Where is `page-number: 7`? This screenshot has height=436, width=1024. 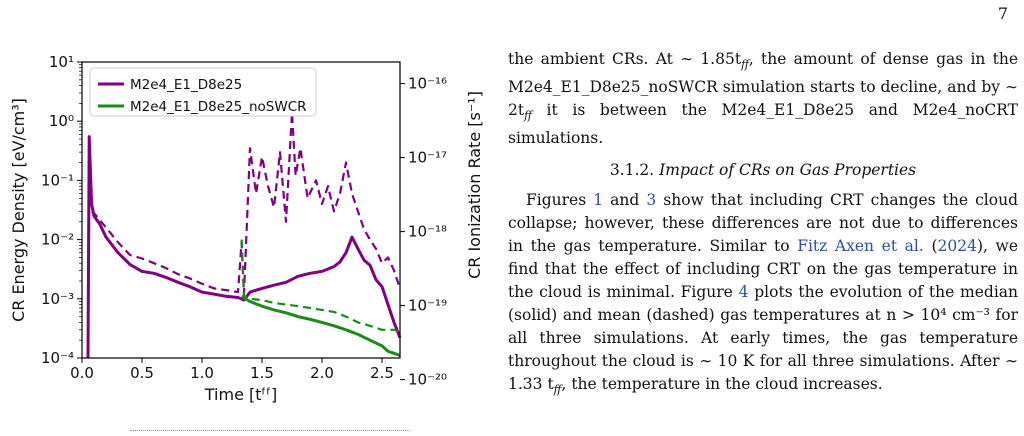
page-number: 7 is located at coordinates (1002, 13).